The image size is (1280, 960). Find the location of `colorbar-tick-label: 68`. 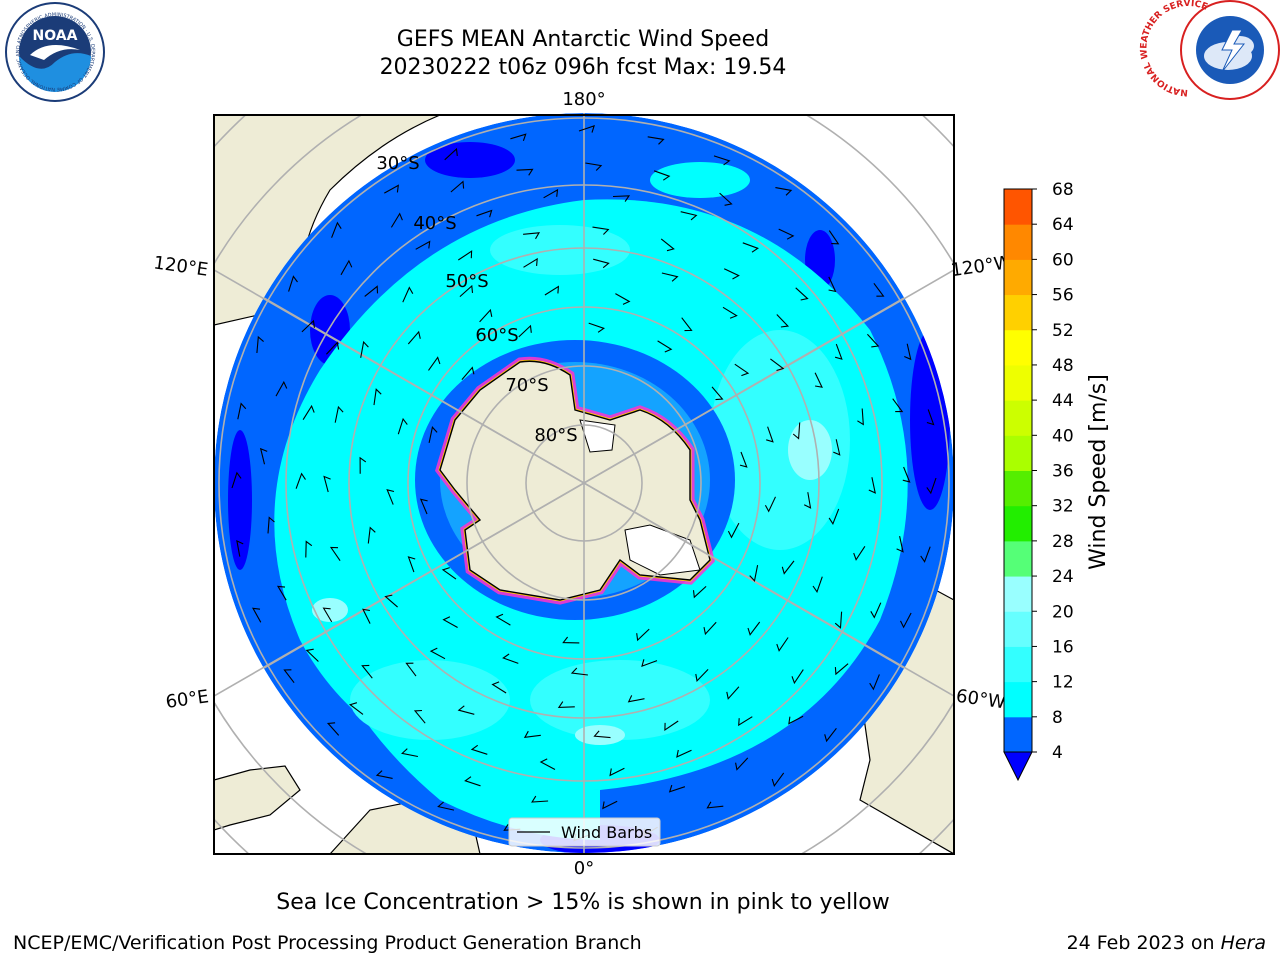

colorbar-tick-label: 68 is located at coordinates (1063, 190).